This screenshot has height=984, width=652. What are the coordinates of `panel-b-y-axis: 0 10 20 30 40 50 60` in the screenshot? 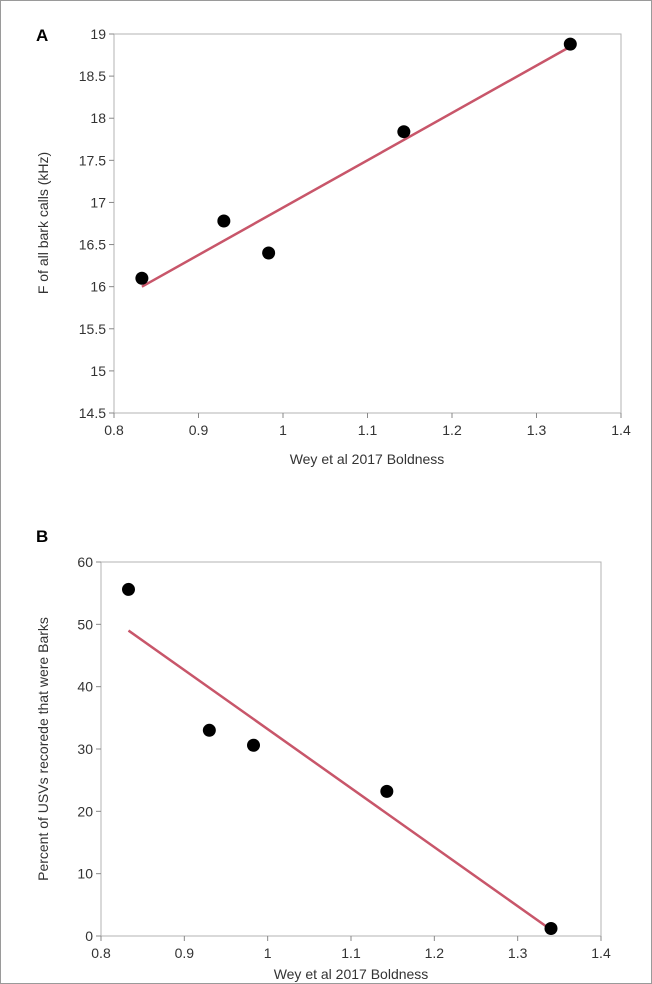 It's located at (89, 749).